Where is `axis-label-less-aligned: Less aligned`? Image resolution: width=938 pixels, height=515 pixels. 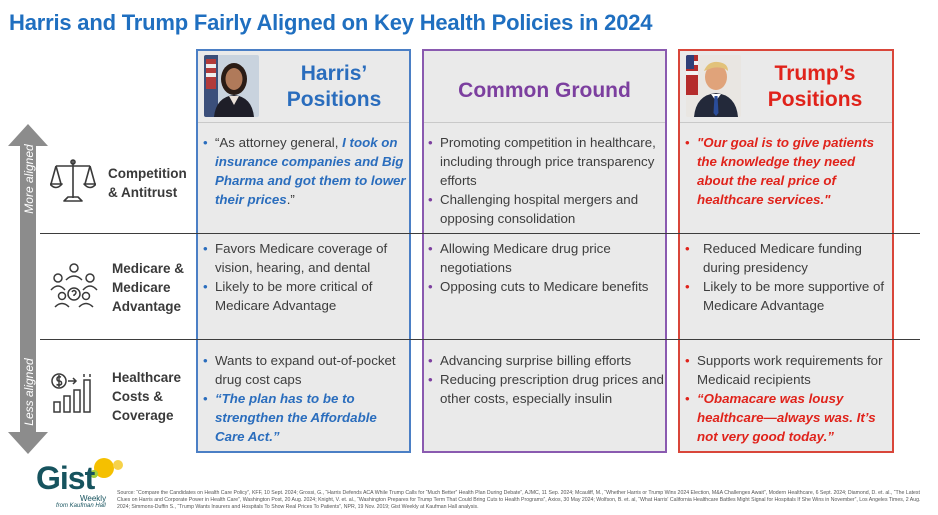
axis-label-less-aligned: Less aligned is located at coordinates (29, 392).